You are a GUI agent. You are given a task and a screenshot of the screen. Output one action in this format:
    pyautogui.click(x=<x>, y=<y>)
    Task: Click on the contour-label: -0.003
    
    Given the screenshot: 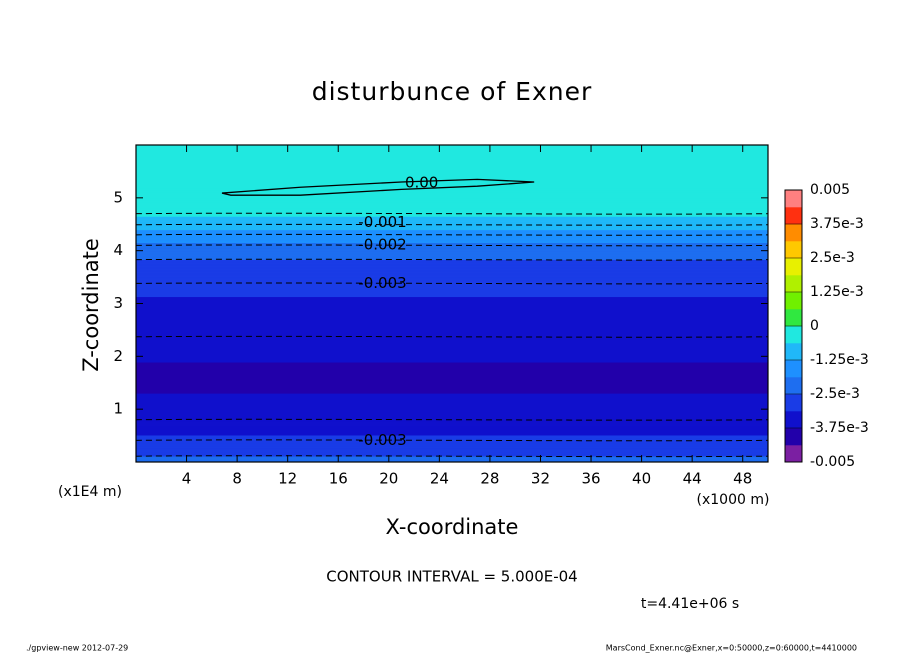 What is the action you would take?
    pyautogui.click(x=382, y=440)
    